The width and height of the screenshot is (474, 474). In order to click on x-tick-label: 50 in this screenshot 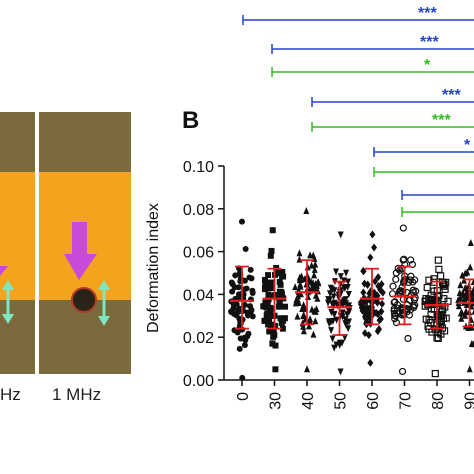, I will do `click(341, 401)`.